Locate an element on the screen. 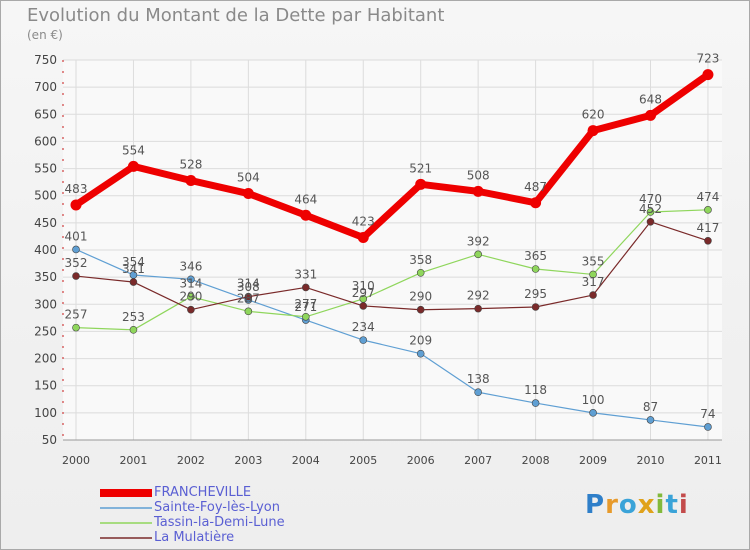  data-label: 308 is located at coordinates (248, 287).